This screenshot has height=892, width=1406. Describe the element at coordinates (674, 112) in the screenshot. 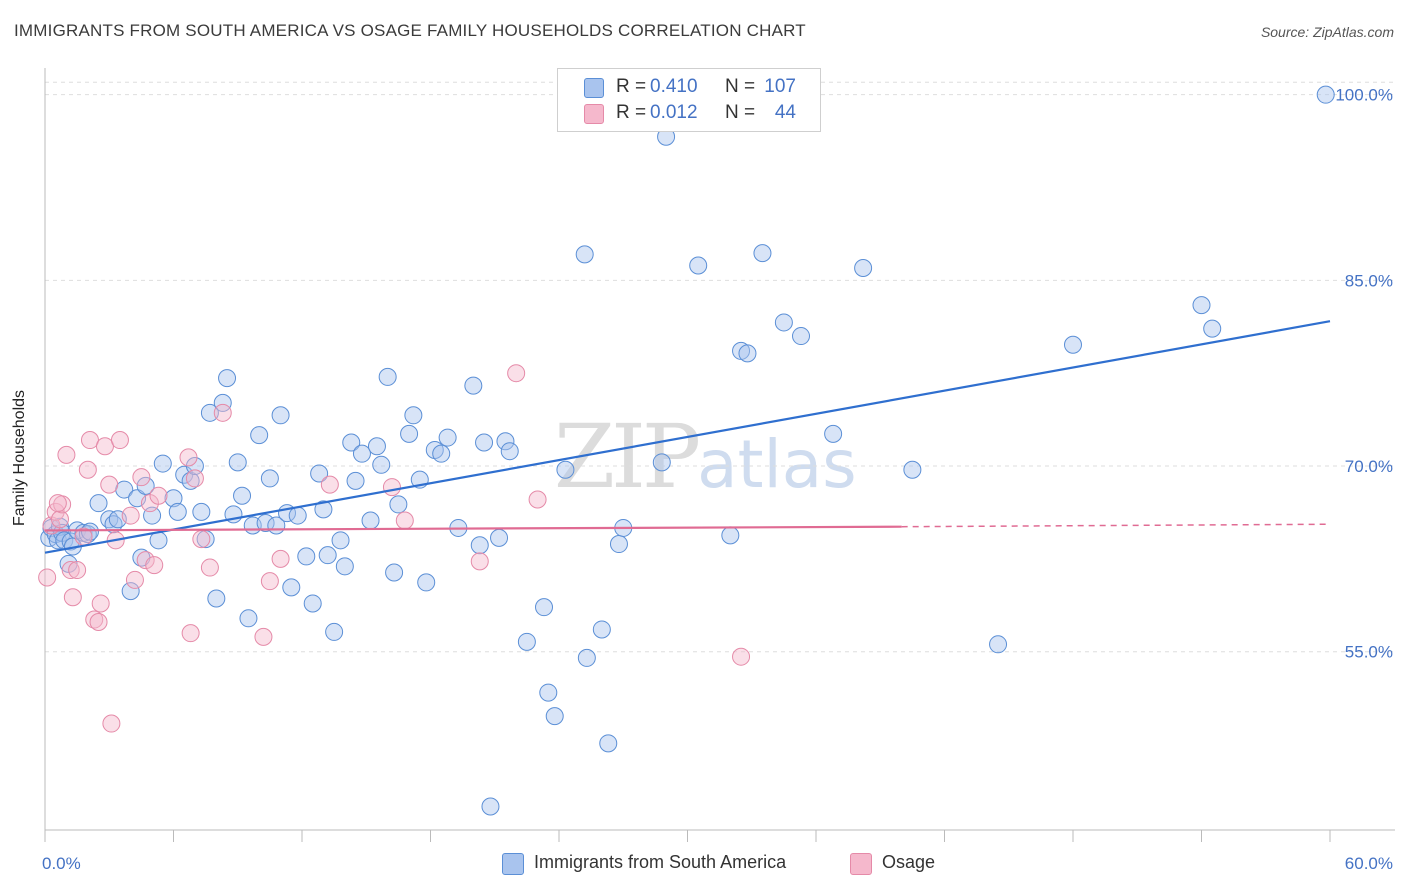

I see `legend-r-value: 0.012` at that location.